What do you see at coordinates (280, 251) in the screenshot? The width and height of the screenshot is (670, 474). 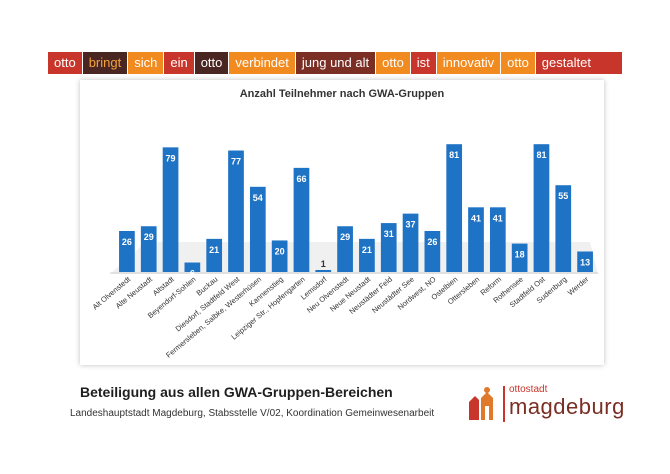 I see `data-label-7: 20` at bounding box center [280, 251].